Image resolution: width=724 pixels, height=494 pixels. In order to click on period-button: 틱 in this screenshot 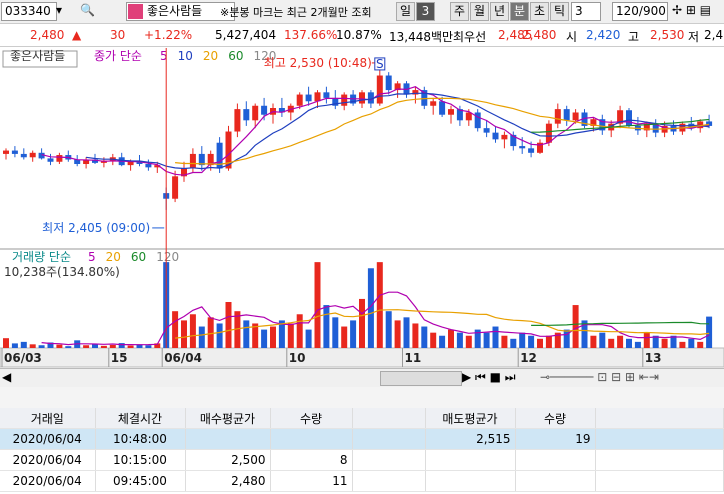, I will do `click(559, 11)`.